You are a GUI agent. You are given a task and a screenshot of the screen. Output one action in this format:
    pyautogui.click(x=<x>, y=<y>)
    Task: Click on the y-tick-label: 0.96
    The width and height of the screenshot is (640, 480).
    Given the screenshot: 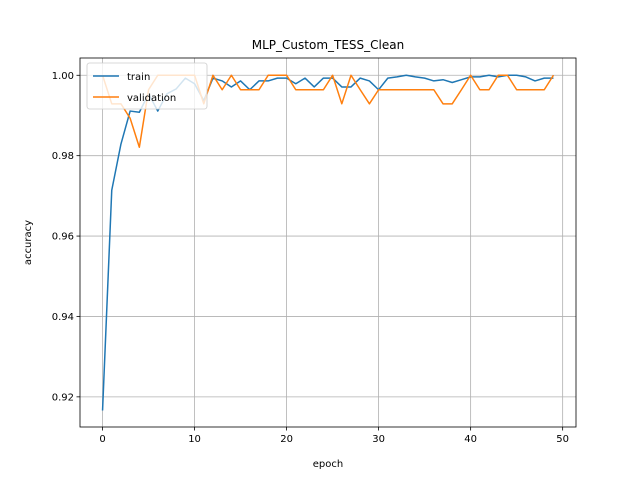 What is the action you would take?
    pyautogui.click(x=63, y=237)
    